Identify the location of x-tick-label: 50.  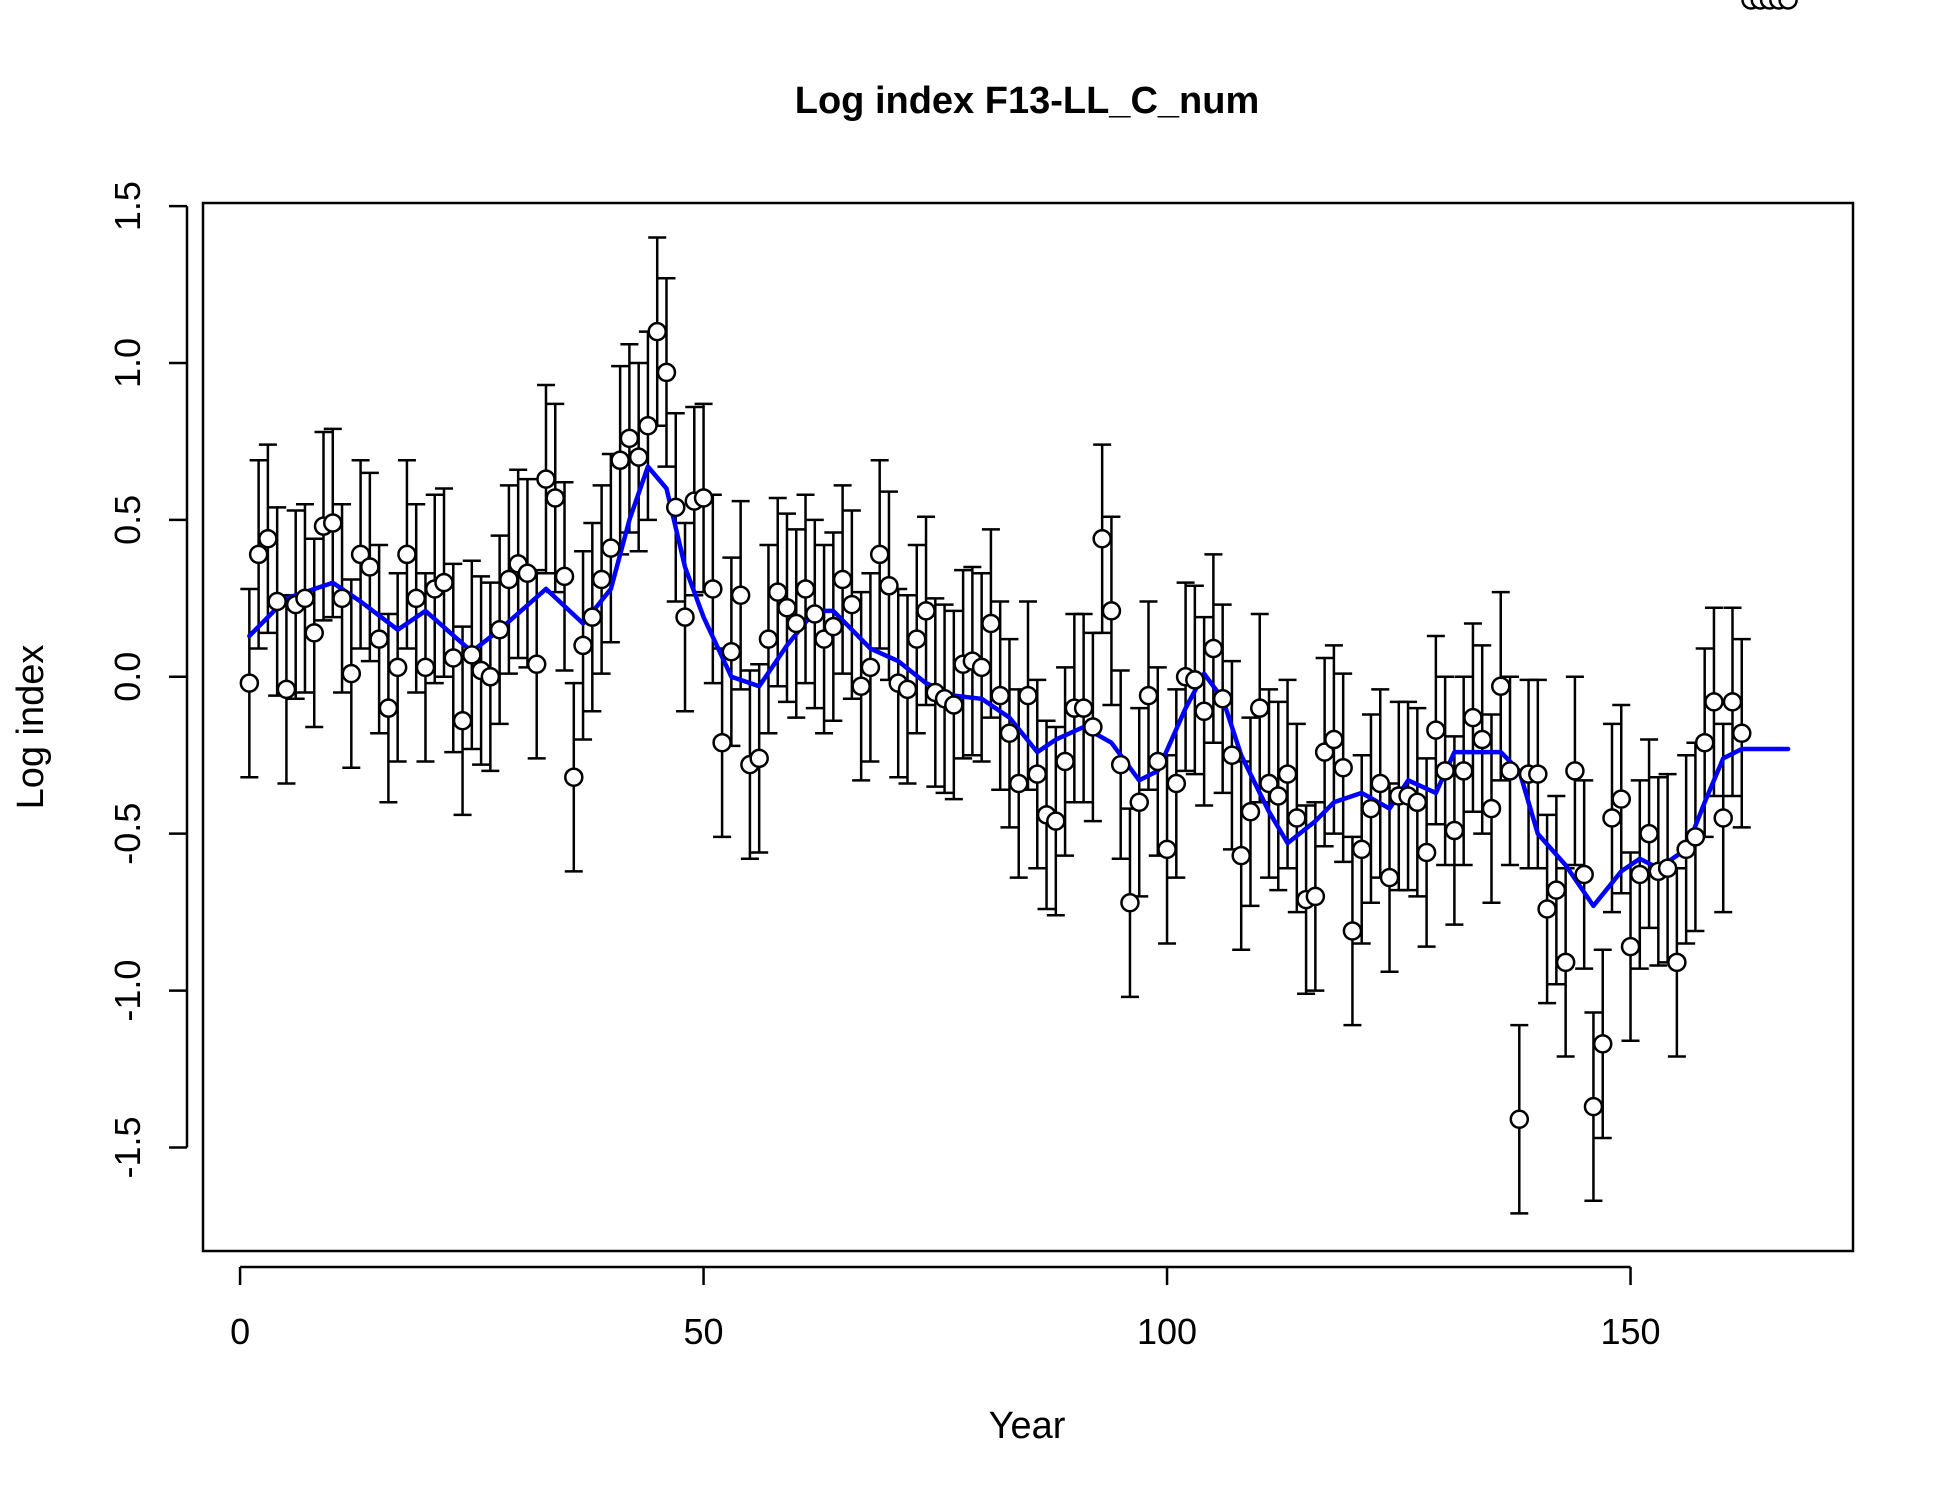
(704, 1331).